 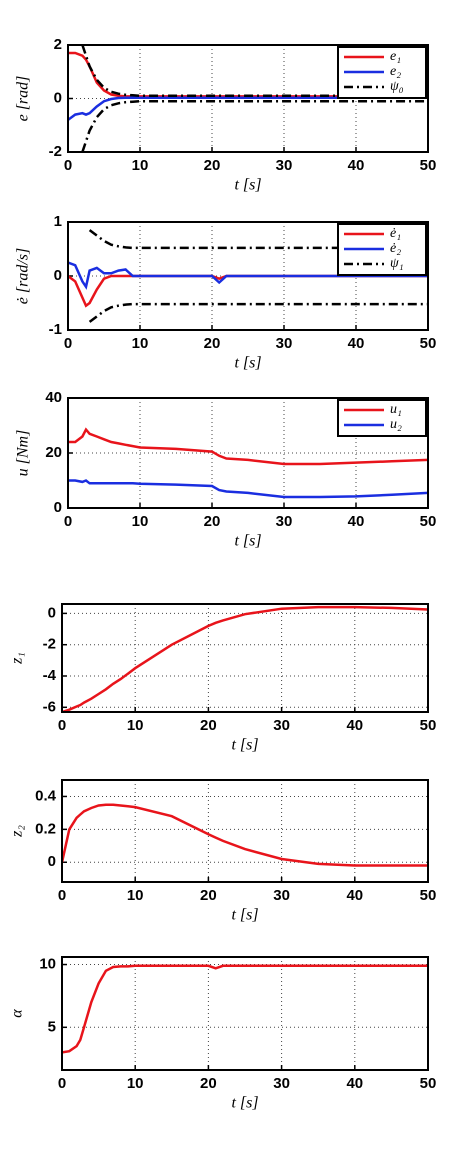 I want to click on legend-label: u₁, so click(x=396, y=409).